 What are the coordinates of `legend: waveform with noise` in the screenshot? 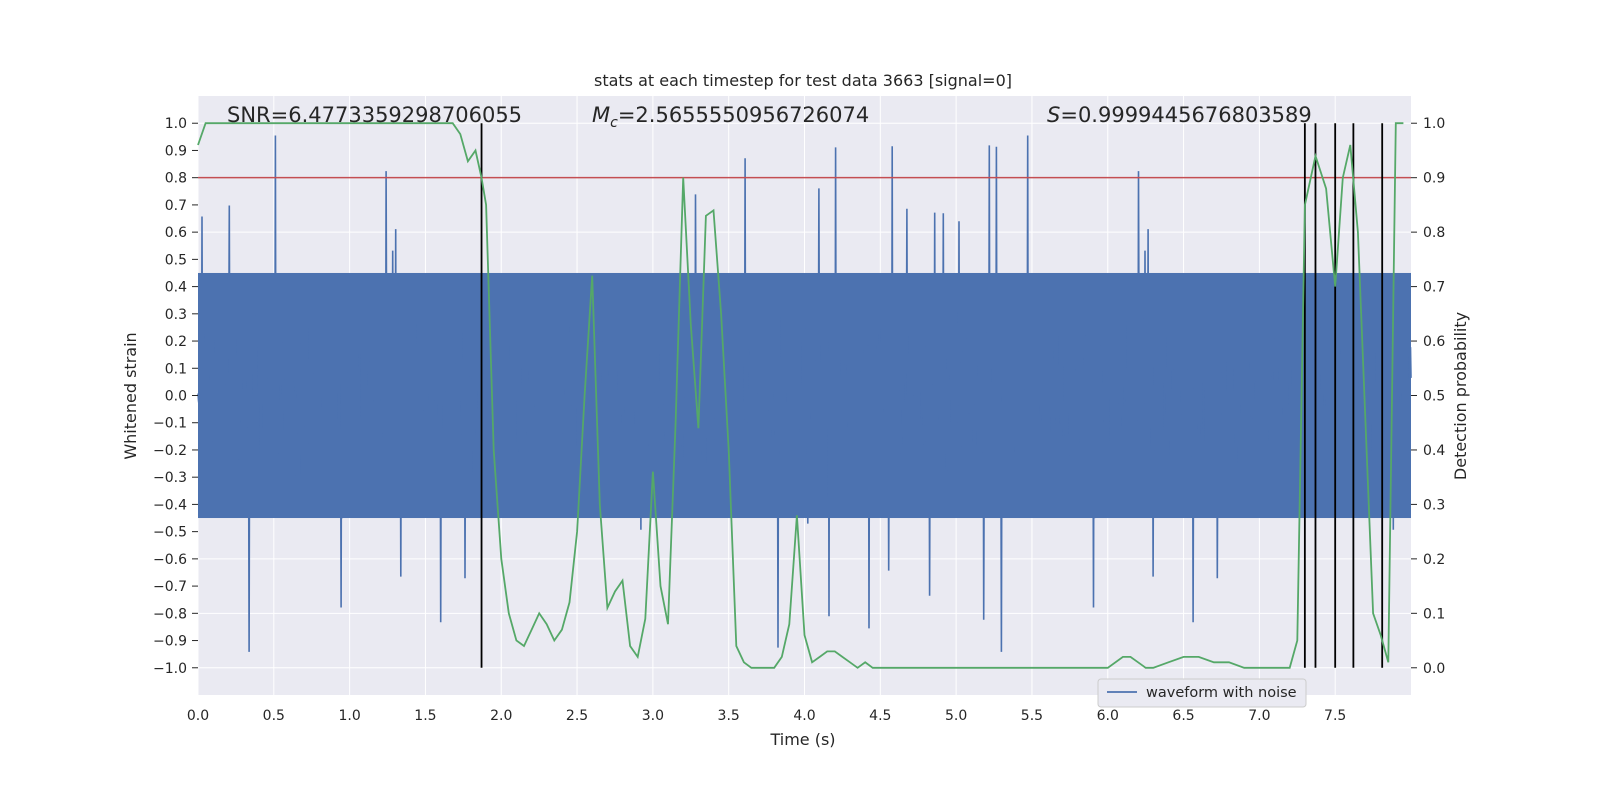 It's located at (1202, 693).